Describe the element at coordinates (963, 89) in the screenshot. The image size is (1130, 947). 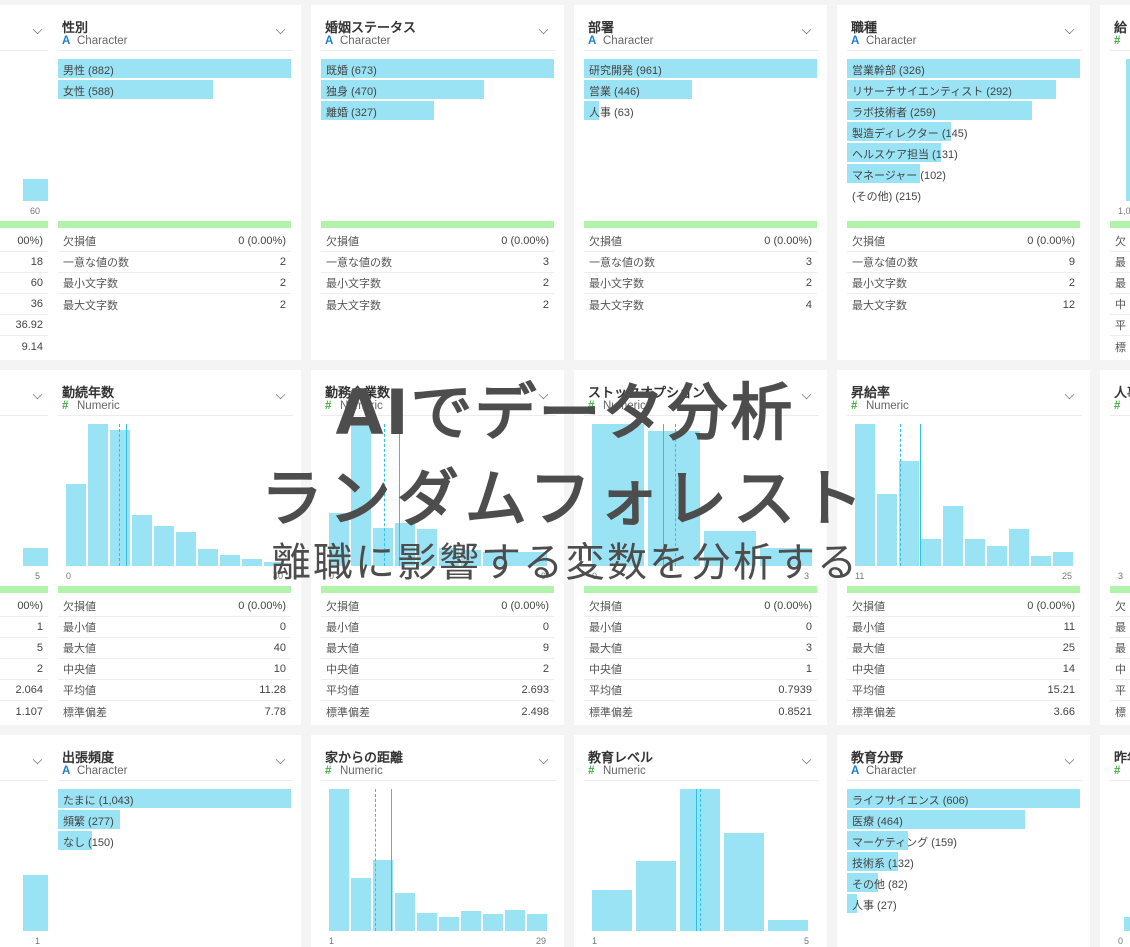
I see `category-row: リサーチサイエンティスト (292)` at that location.